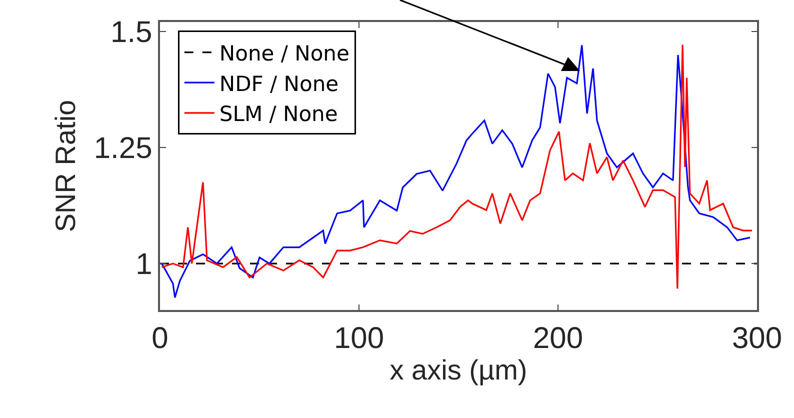 The width and height of the screenshot is (794, 418). I want to click on legend-label: SLM / None, so click(278, 114).